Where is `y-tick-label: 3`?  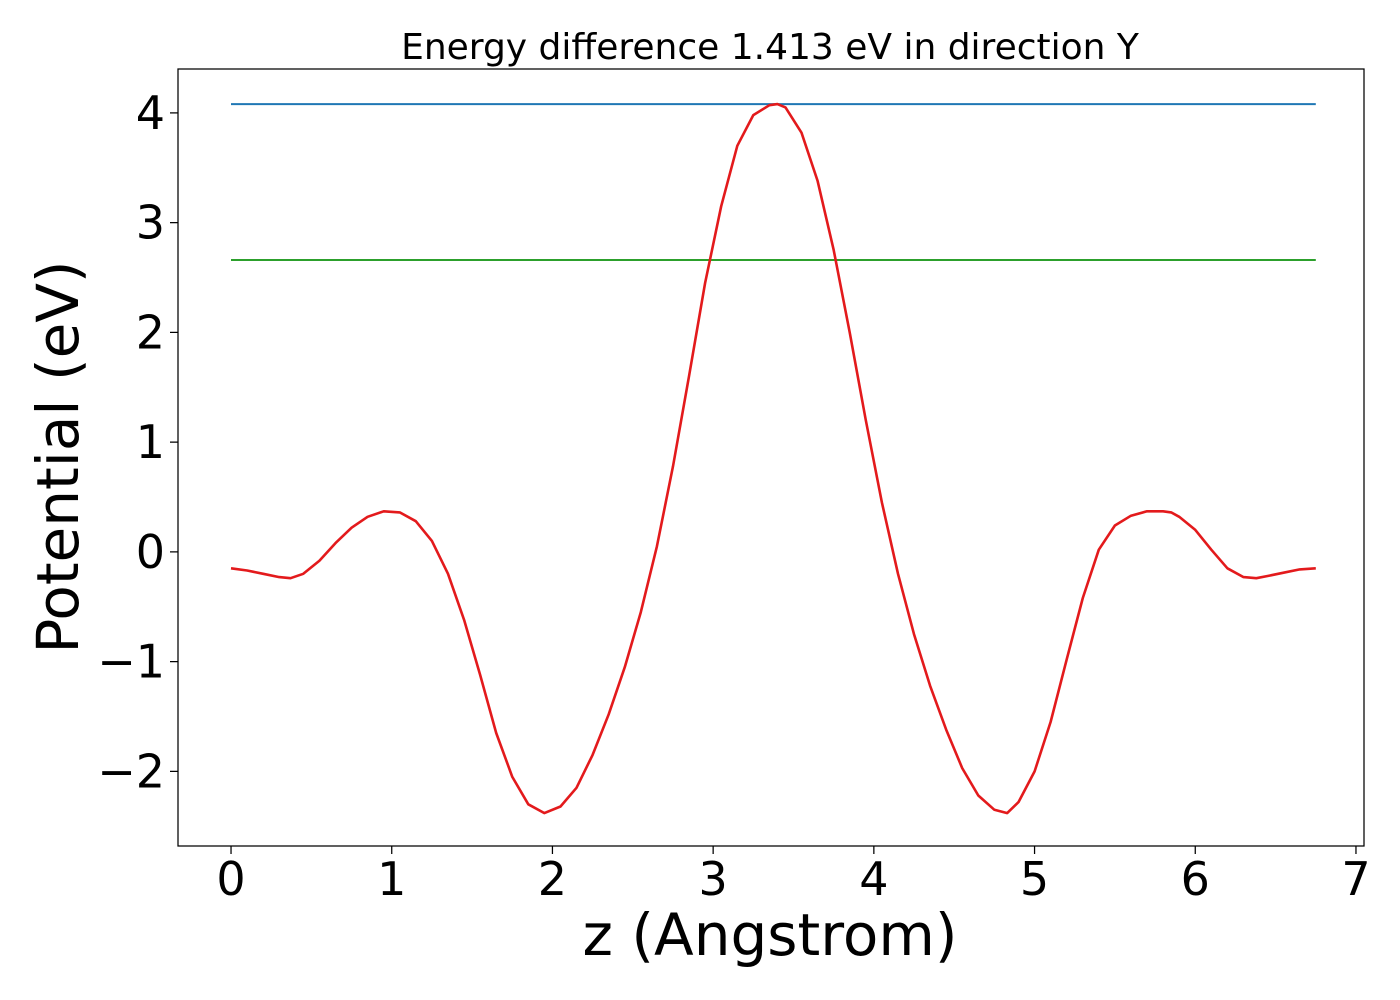 y-tick-label: 3 is located at coordinates (150, 223).